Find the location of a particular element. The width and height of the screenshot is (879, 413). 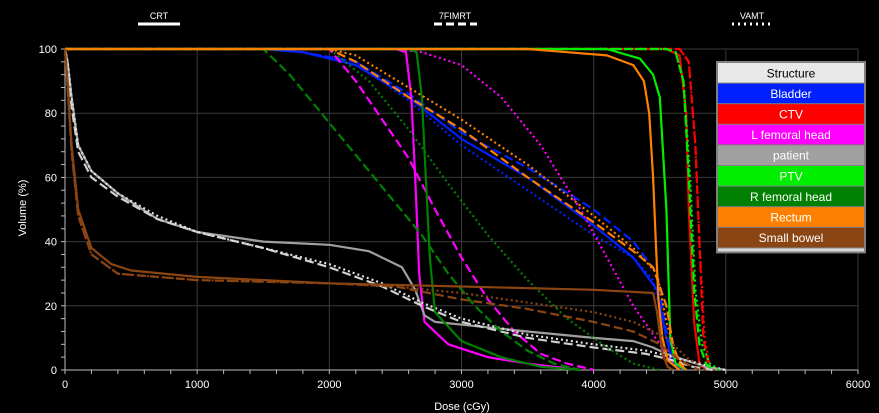

legend-footer is located at coordinates (791, 250).